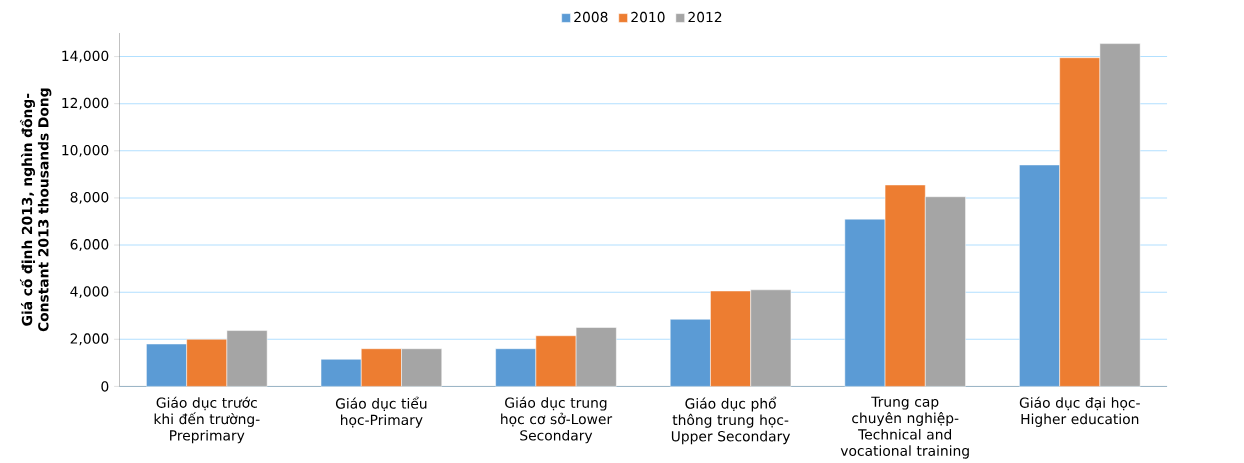 This screenshot has width=1244, height=463. What do you see at coordinates (731, 420) in the screenshot?
I see `x-tick-label: Giáo dục phổ thông trung học-Upper Secondary` at bounding box center [731, 420].